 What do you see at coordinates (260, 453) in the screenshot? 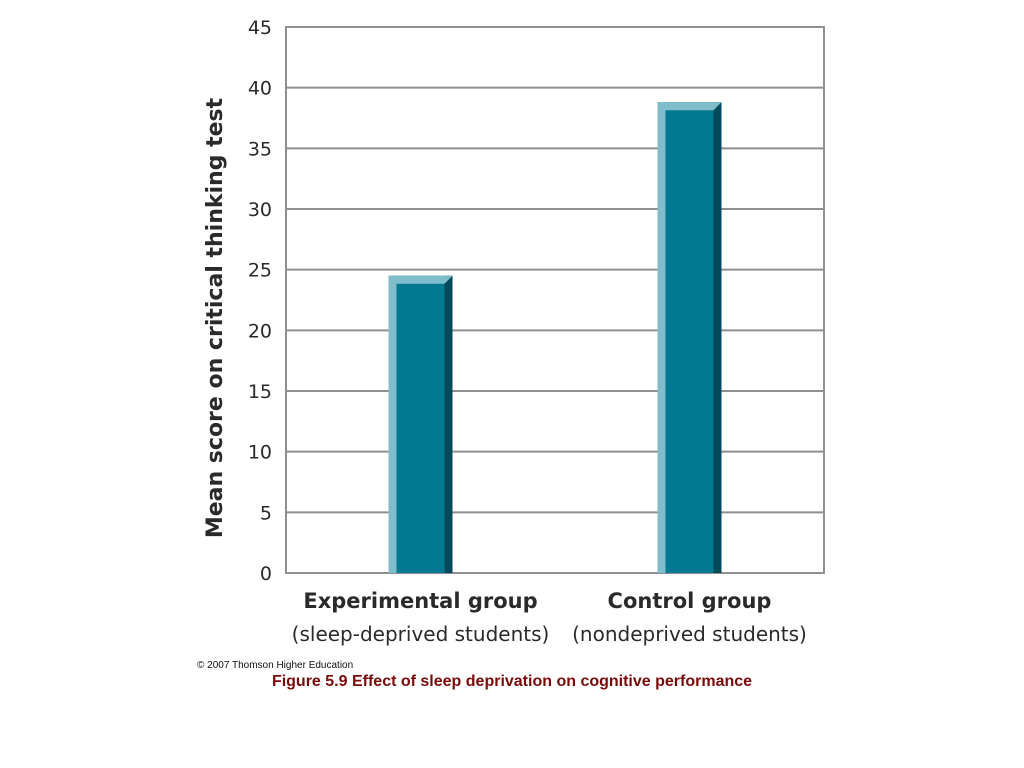
I see `y-tick-label: 10` at bounding box center [260, 453].